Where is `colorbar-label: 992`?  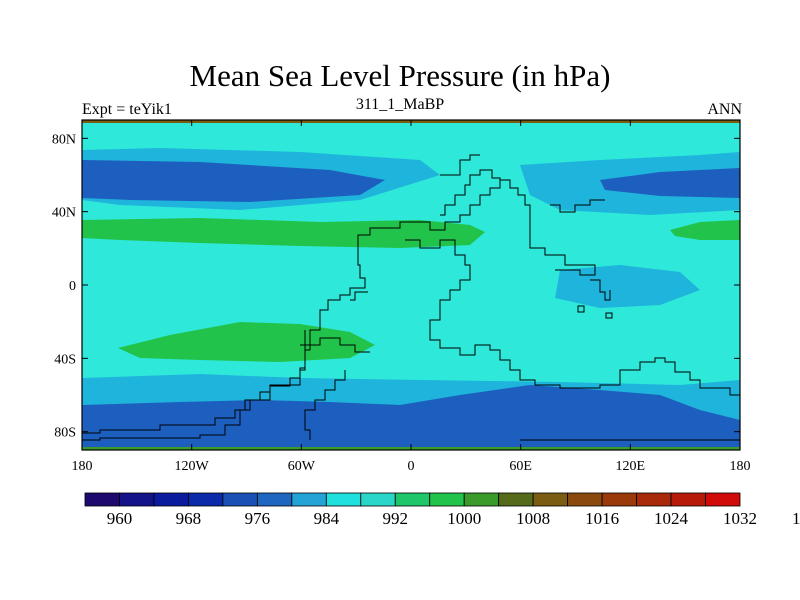 colorbar-label: 992 is located at coordinates (396, 518).